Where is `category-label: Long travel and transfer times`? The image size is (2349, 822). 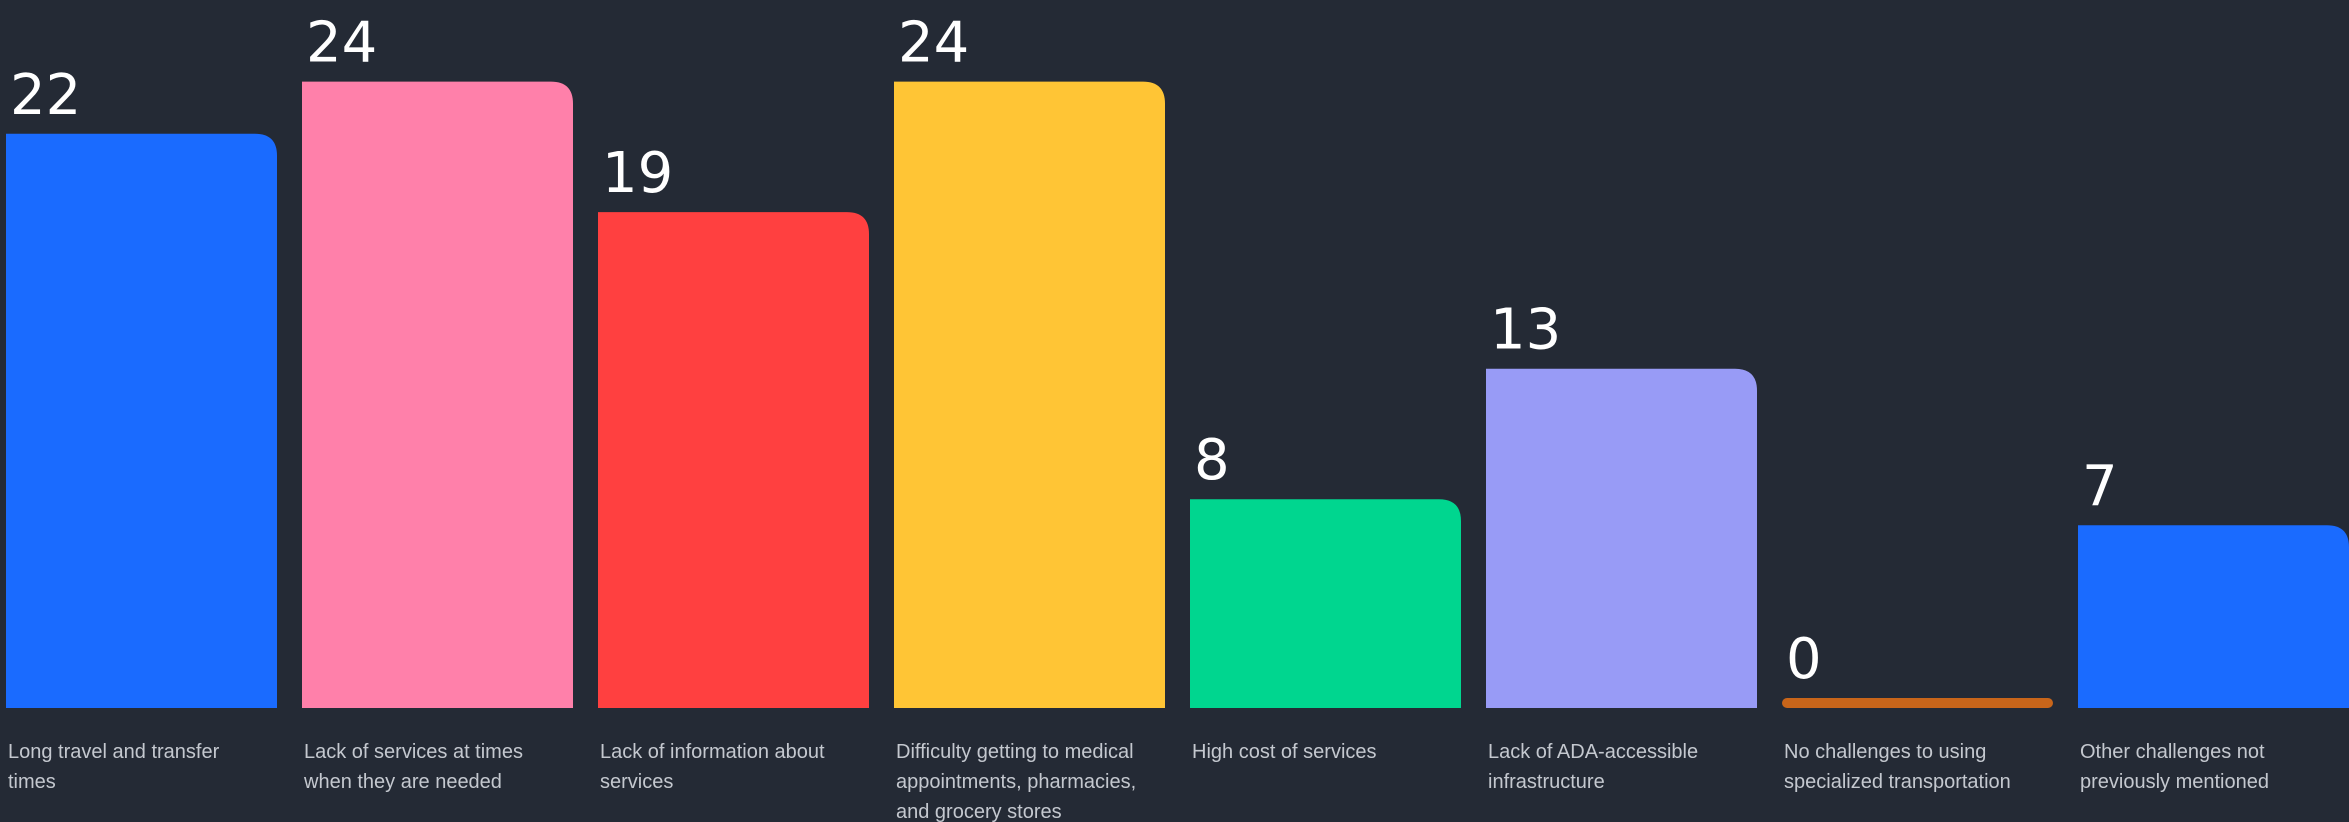
category-label: Long travel and transfer times is located at coordinates (114, 767).